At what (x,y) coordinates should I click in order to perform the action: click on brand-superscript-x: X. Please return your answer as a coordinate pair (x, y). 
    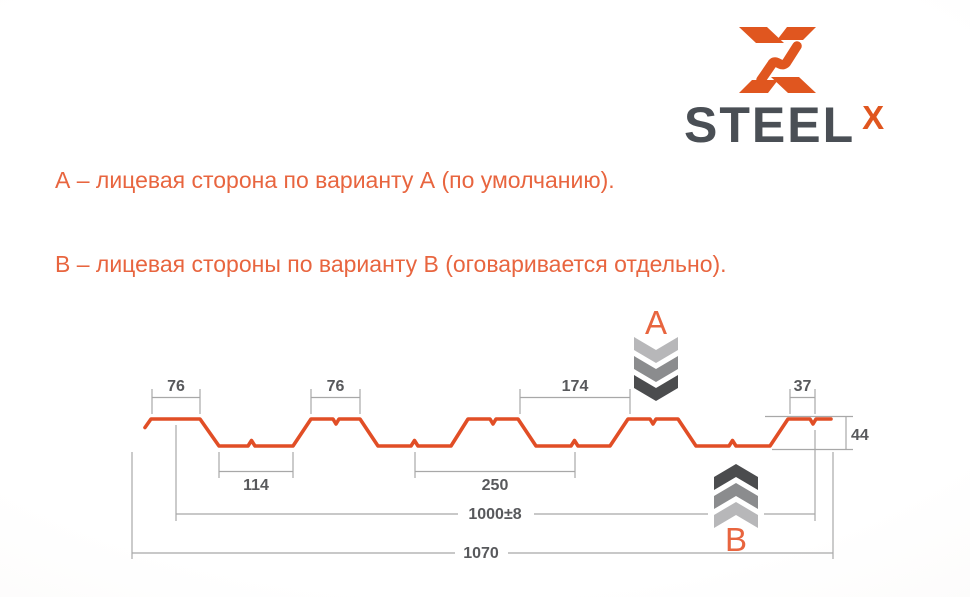
    Looking at the image, I should click on (873, 117).